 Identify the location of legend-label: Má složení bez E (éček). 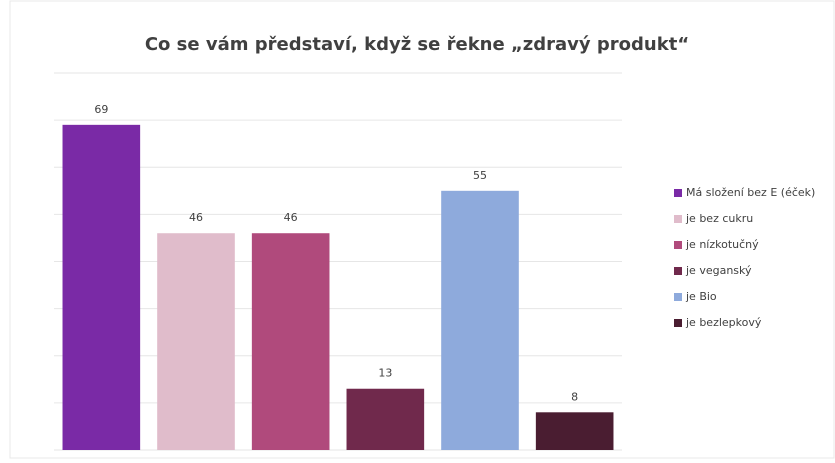
(750, 192).